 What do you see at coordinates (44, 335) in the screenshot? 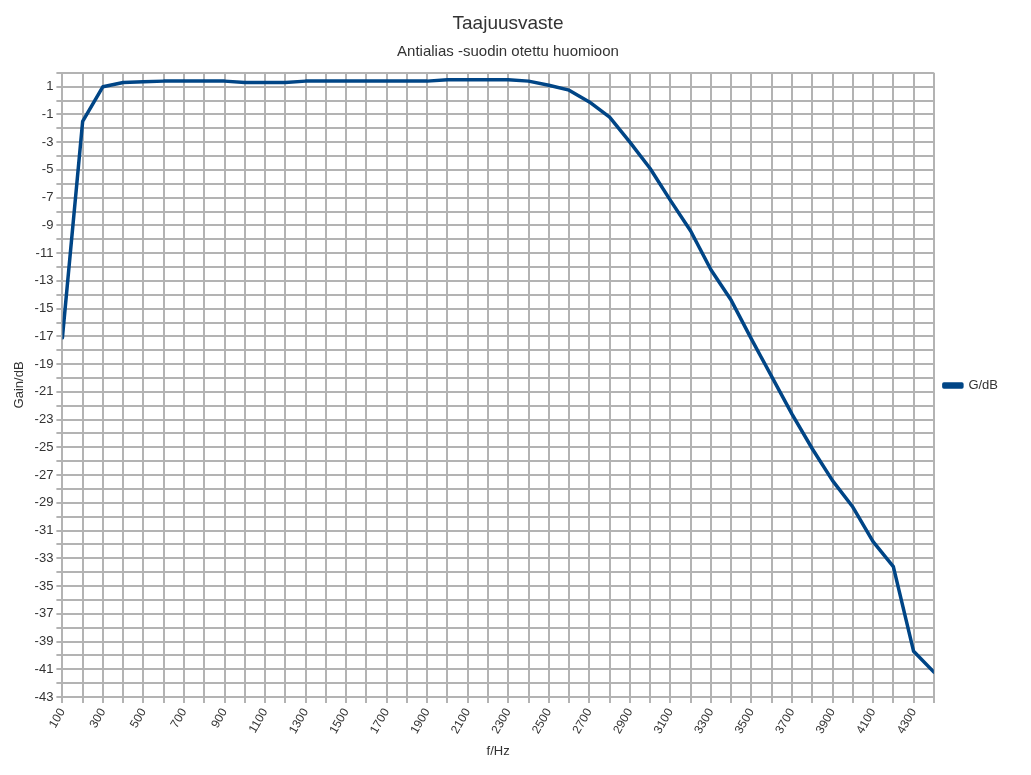
I see `y-tick-label: -17` at bounding box center [44, 335].